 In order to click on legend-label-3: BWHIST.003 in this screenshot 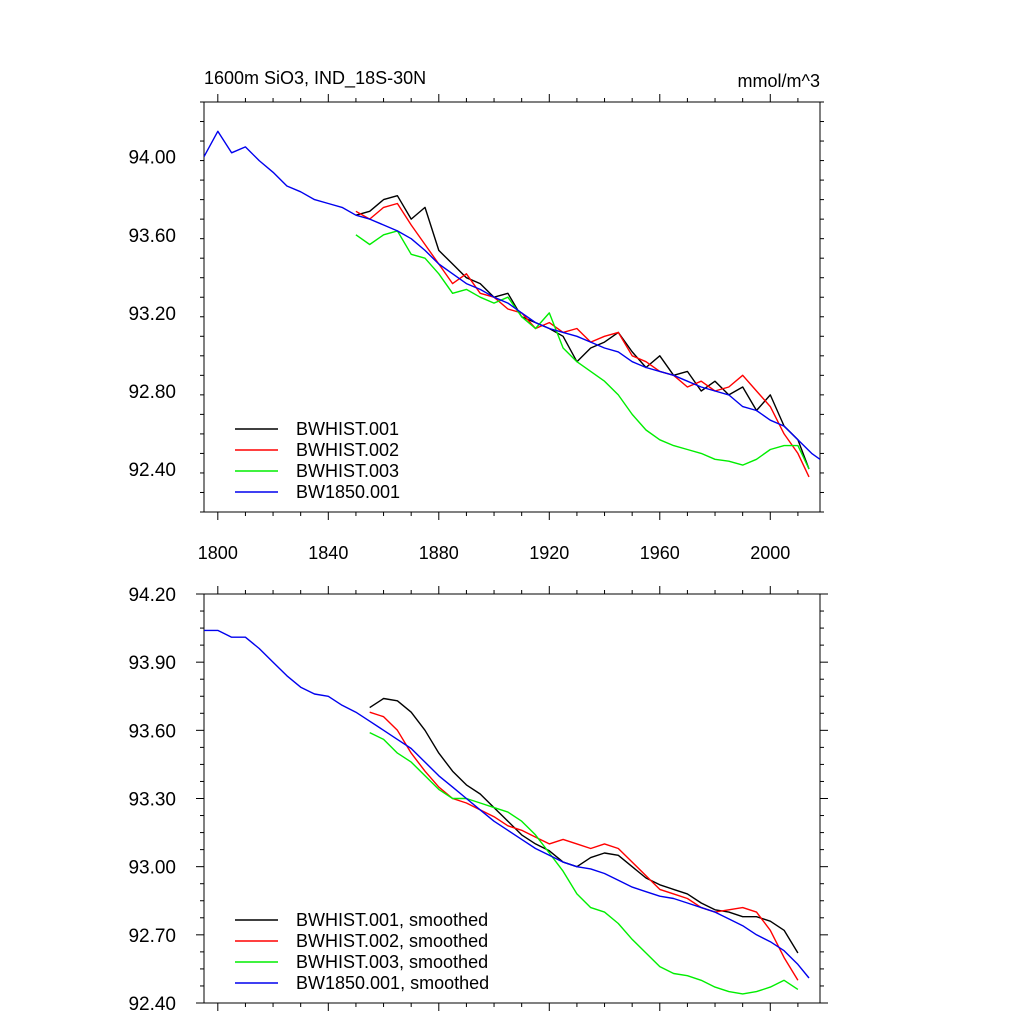, I will do `click(347, 471)`.